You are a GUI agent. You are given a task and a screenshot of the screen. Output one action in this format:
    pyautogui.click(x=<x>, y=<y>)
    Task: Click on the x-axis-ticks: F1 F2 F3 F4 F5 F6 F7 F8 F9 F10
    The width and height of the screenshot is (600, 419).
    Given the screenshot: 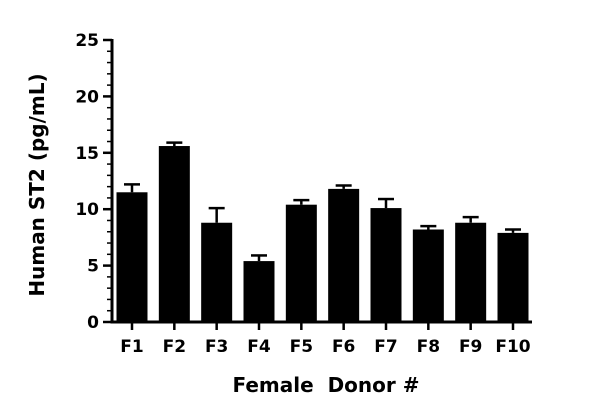 What is the action you would take?
    pyautogui.click(x=325, y=339)
    